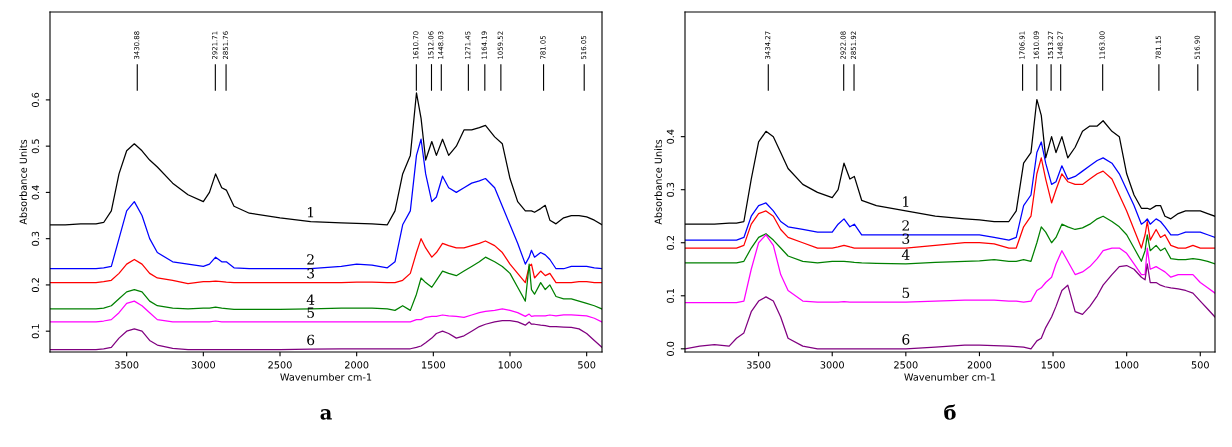  Describe the element at coordinates (950, 412) in the screenshot. I see `text: б` at that location.